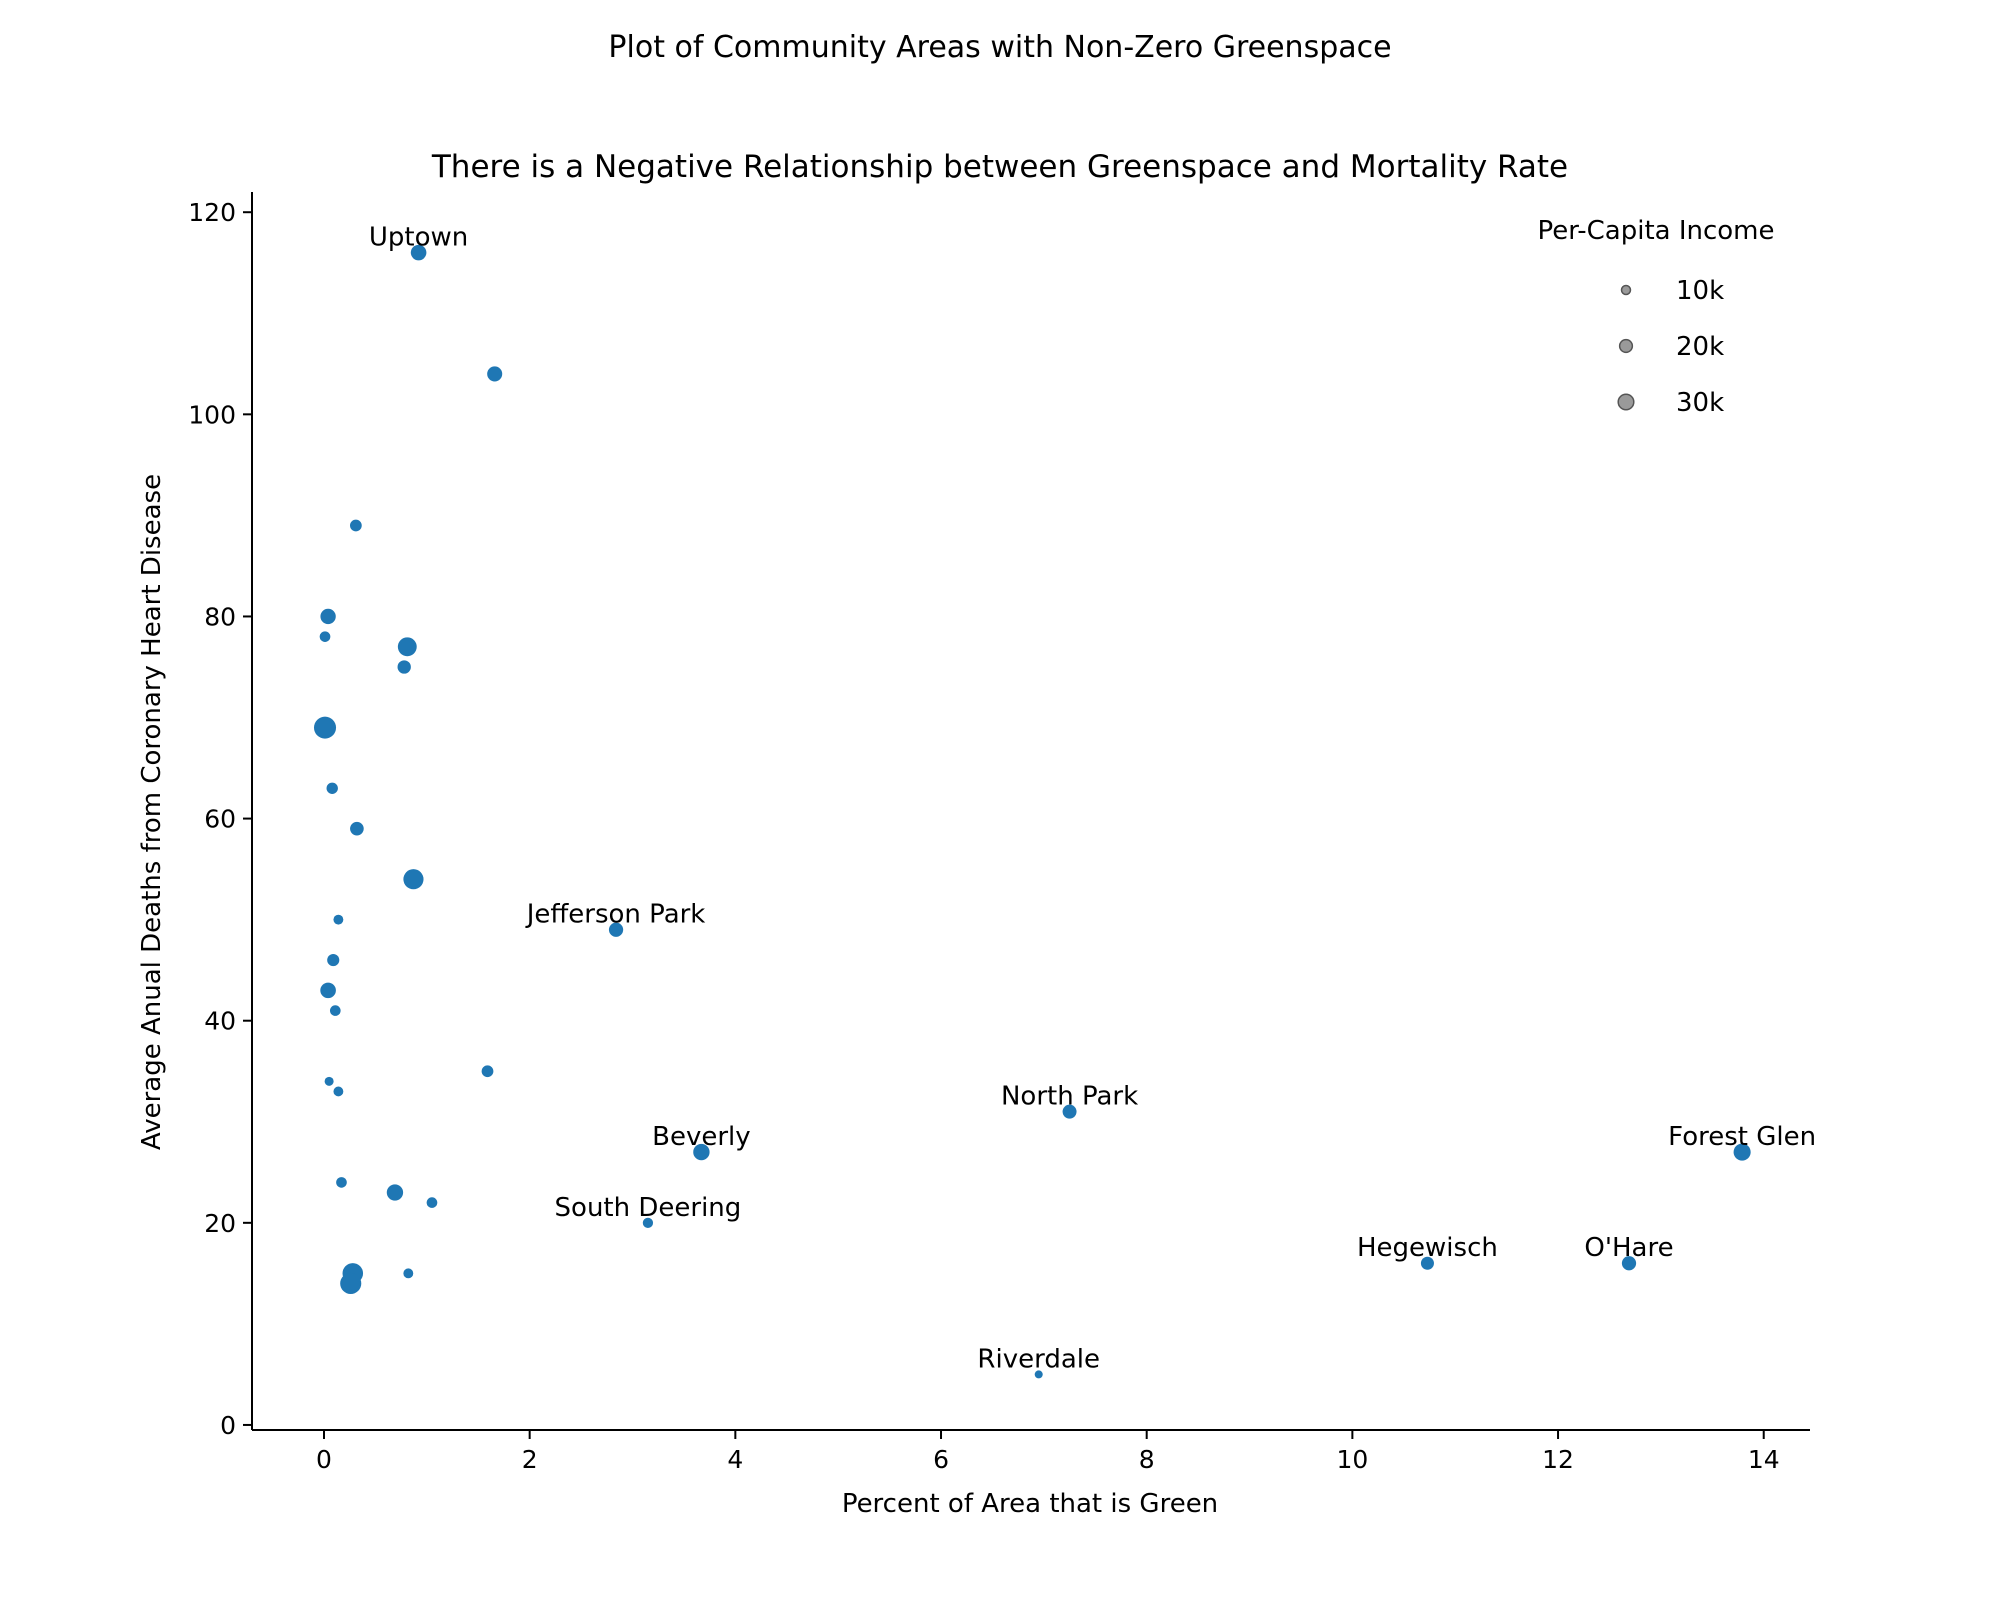 The image size is (2000, 1600). I want to click on x-tick-label: 14, so click(1764, 1459).